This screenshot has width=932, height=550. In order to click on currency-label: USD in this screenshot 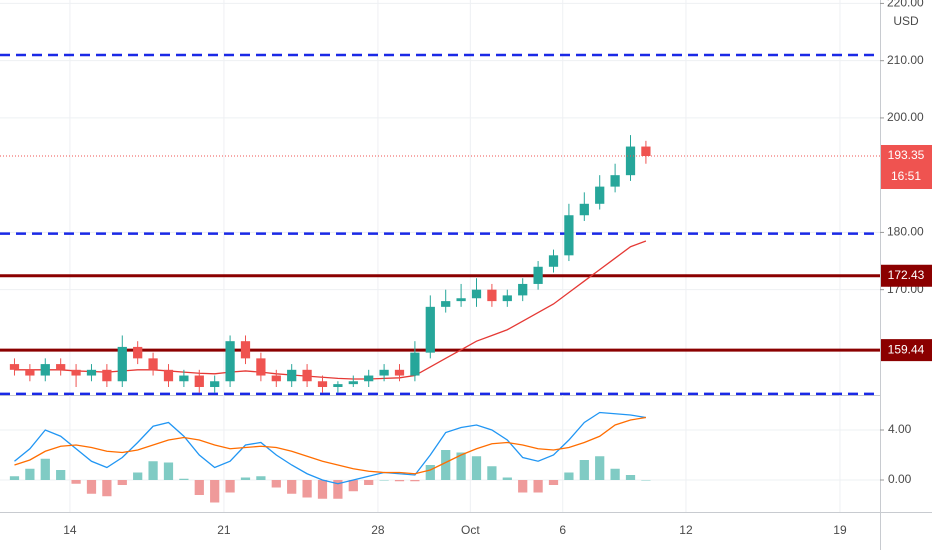, I will do `click(906, 21)`.